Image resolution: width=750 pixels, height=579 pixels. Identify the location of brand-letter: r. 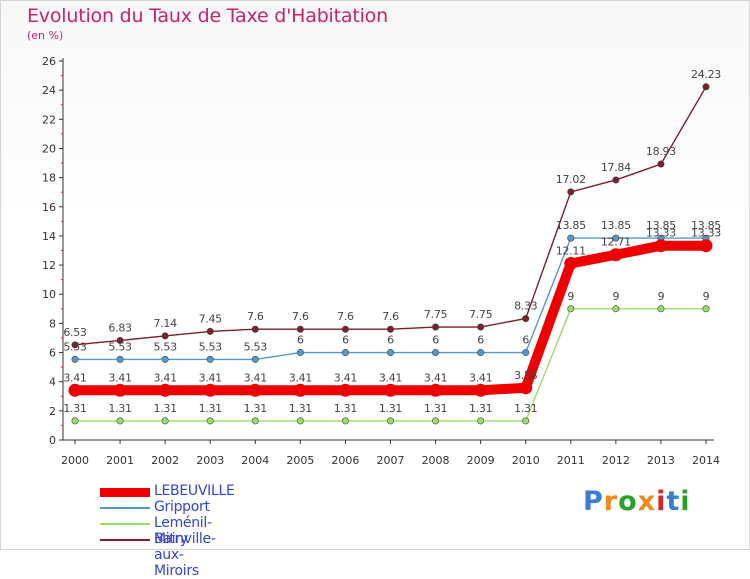
(611, 501).